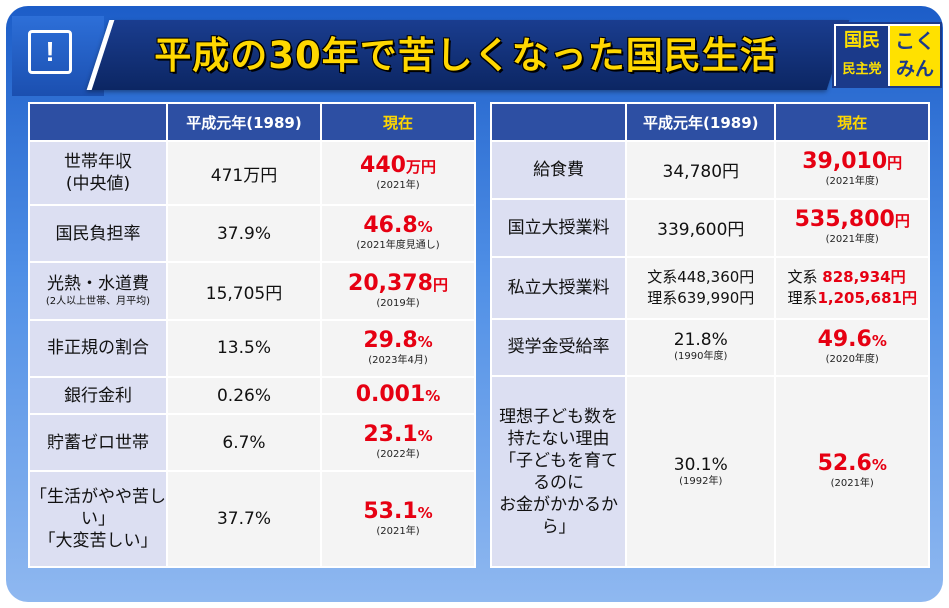 The width and height of the screenshot is (949, 608). I want to click on new-value-cell: 39,010円 (2021年度), so click(852, 170).